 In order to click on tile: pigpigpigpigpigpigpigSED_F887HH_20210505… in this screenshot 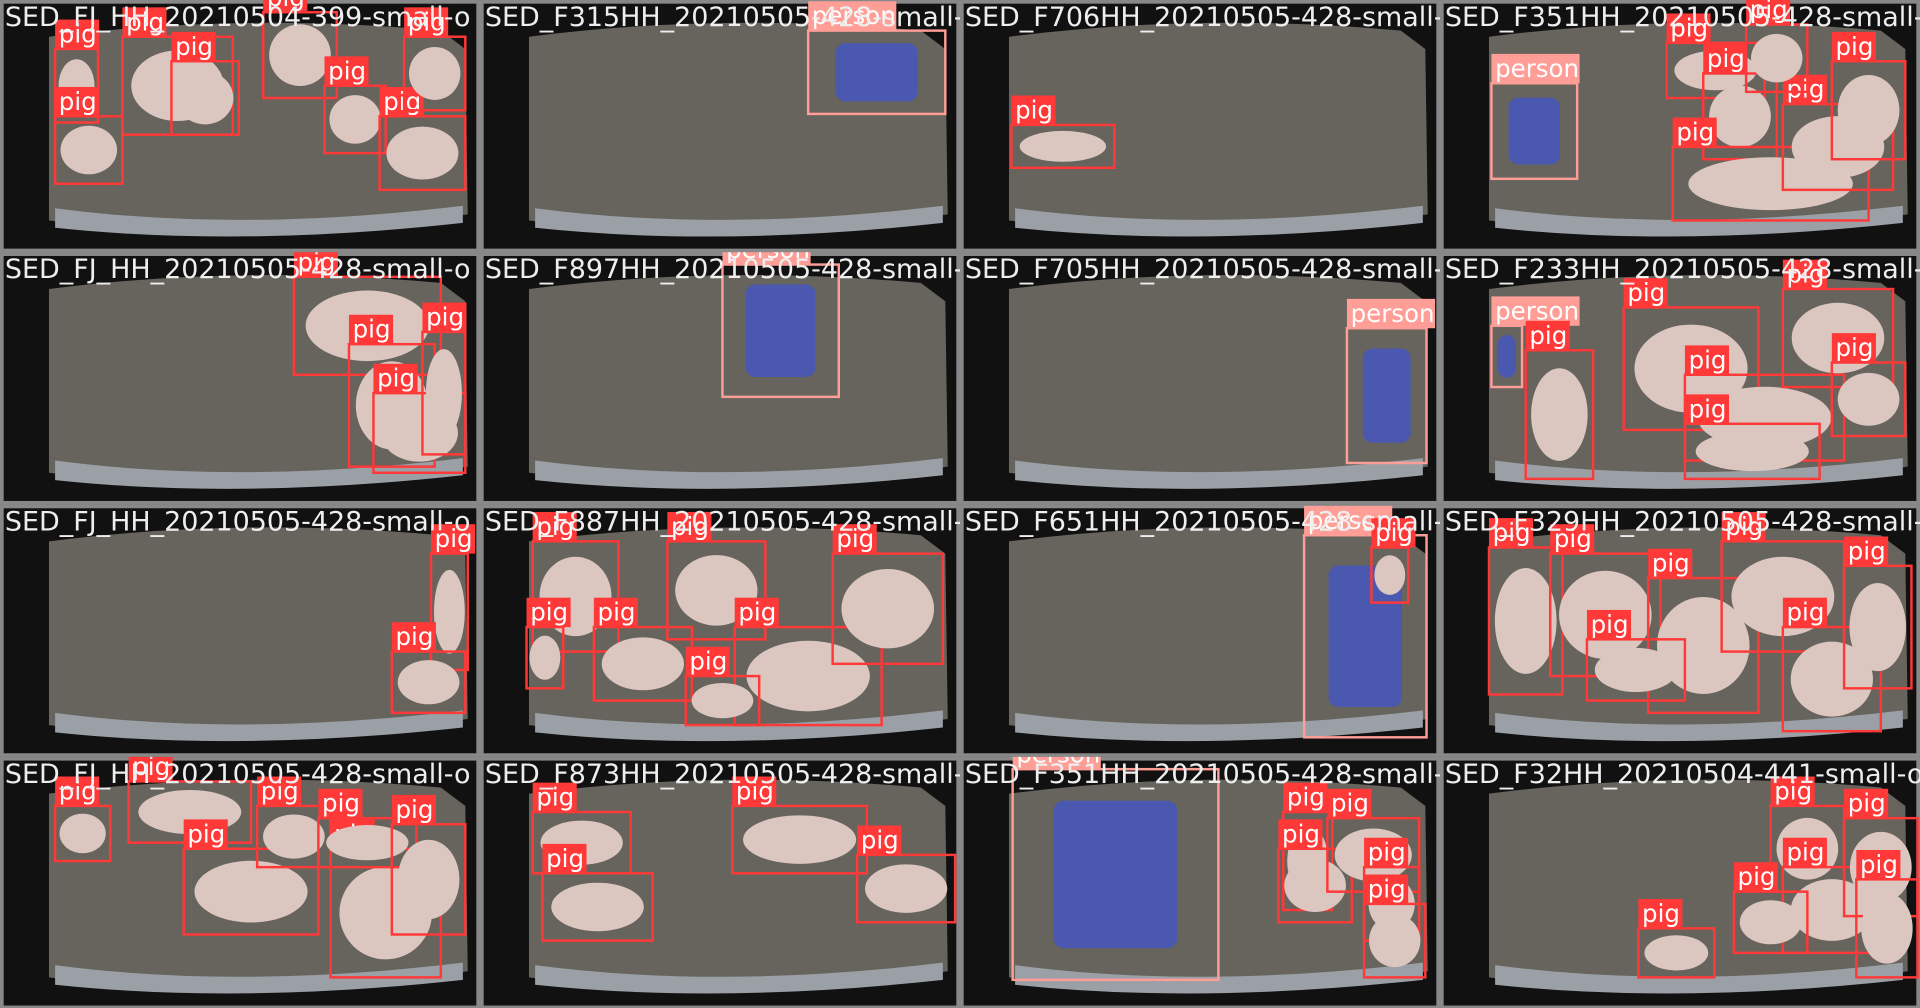, I will do `click(730, 630)`.